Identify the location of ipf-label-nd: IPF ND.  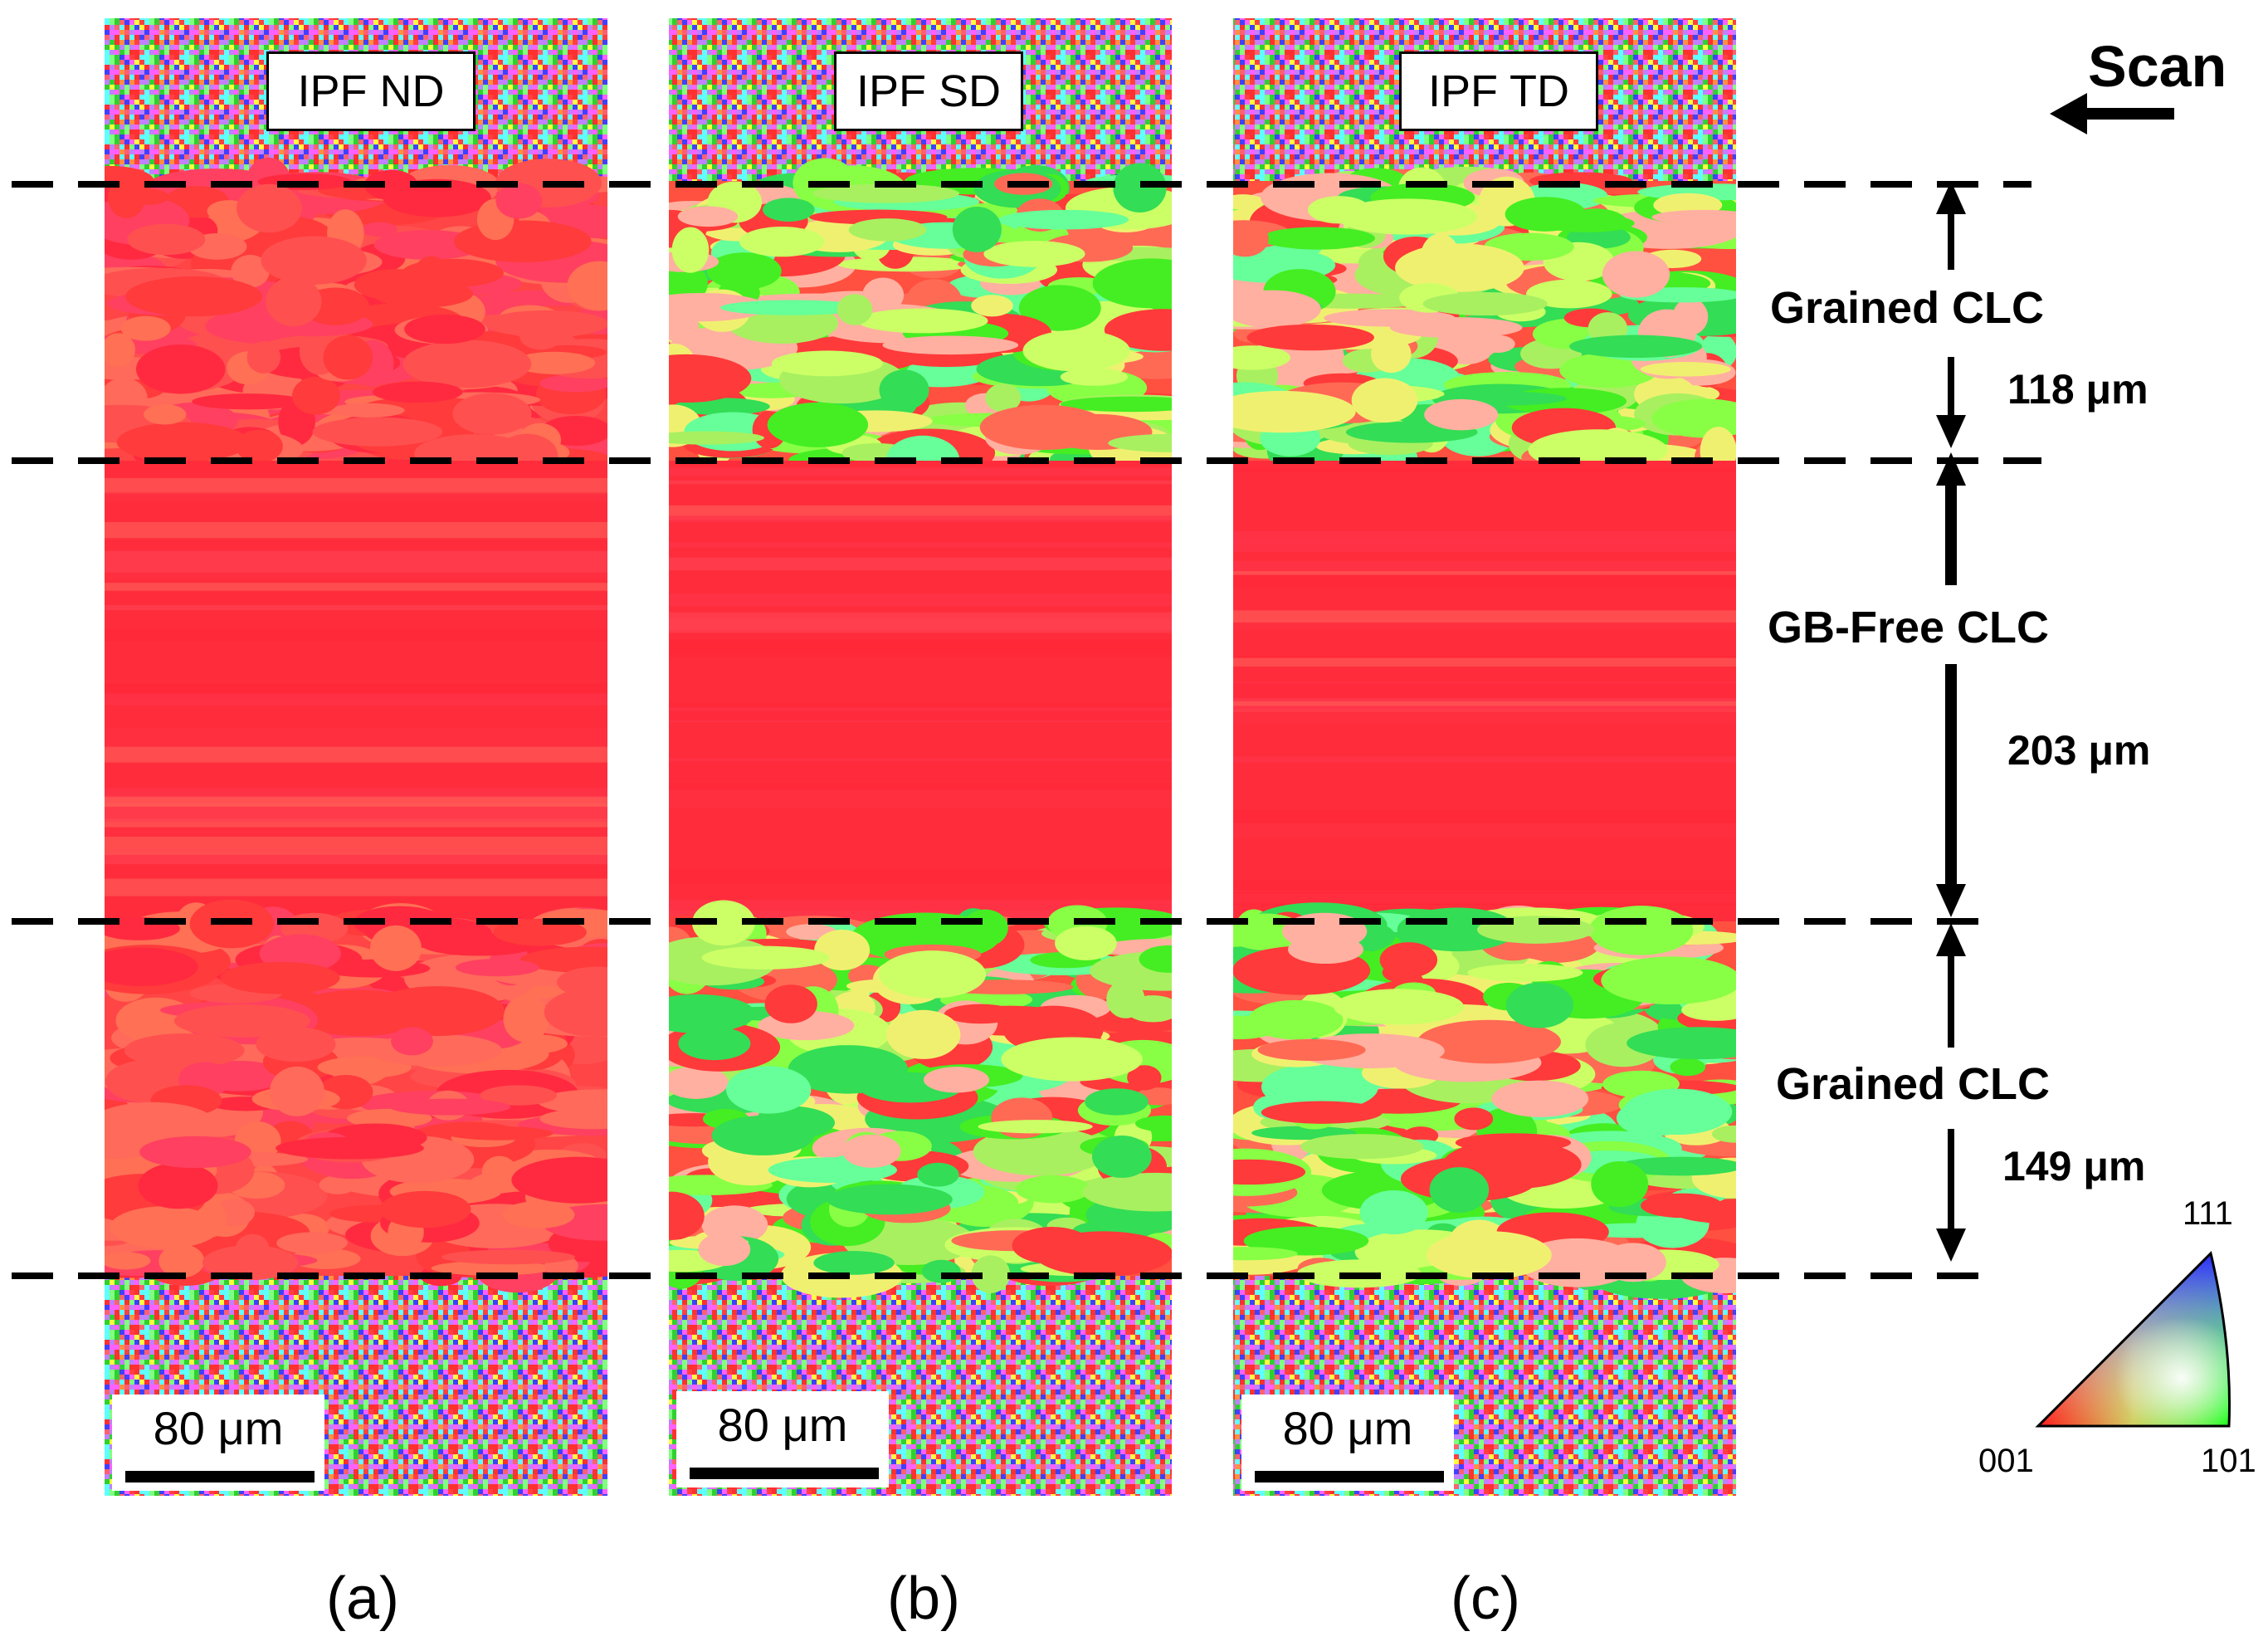
(371, 91).